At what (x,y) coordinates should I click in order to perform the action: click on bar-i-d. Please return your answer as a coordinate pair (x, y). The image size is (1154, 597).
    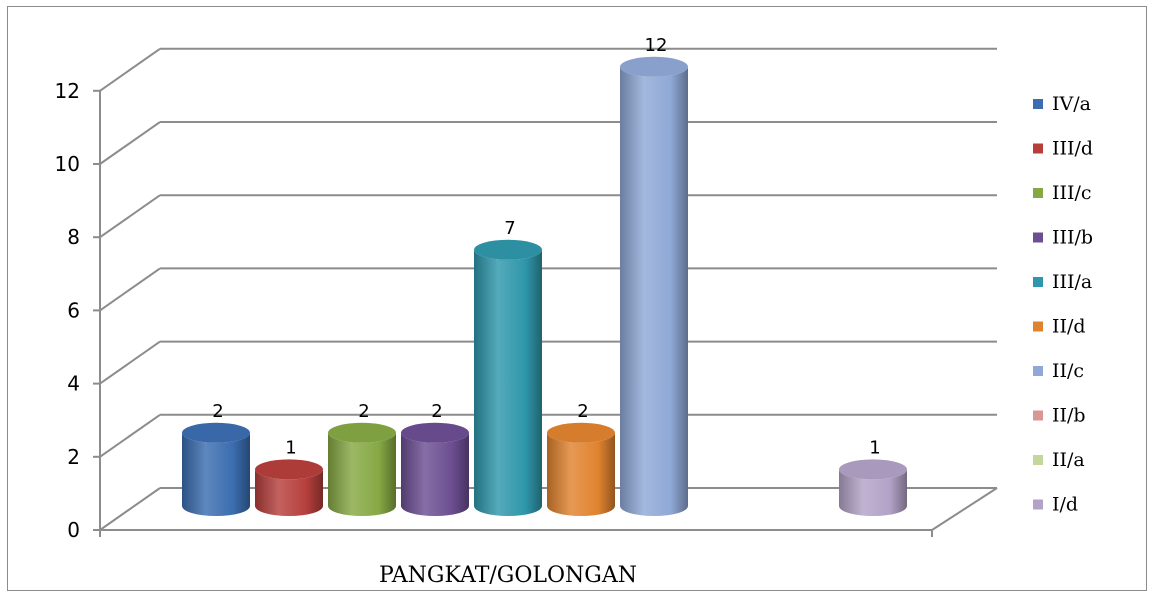
    Looking at the image, I should click on (873, 487).